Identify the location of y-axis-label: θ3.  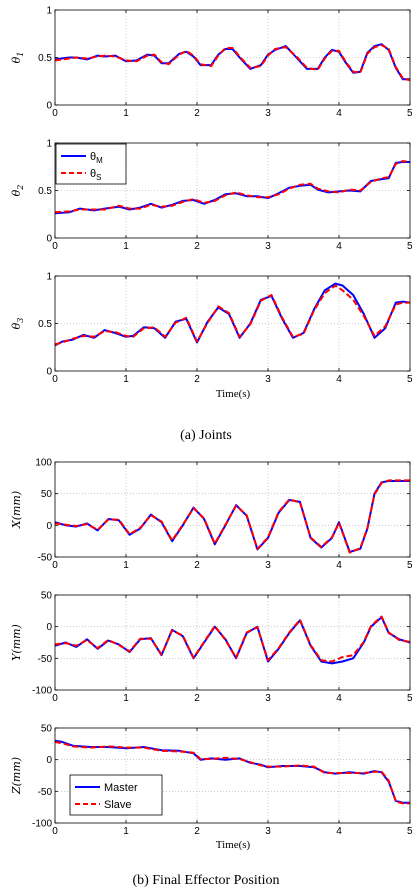
(17, 324).